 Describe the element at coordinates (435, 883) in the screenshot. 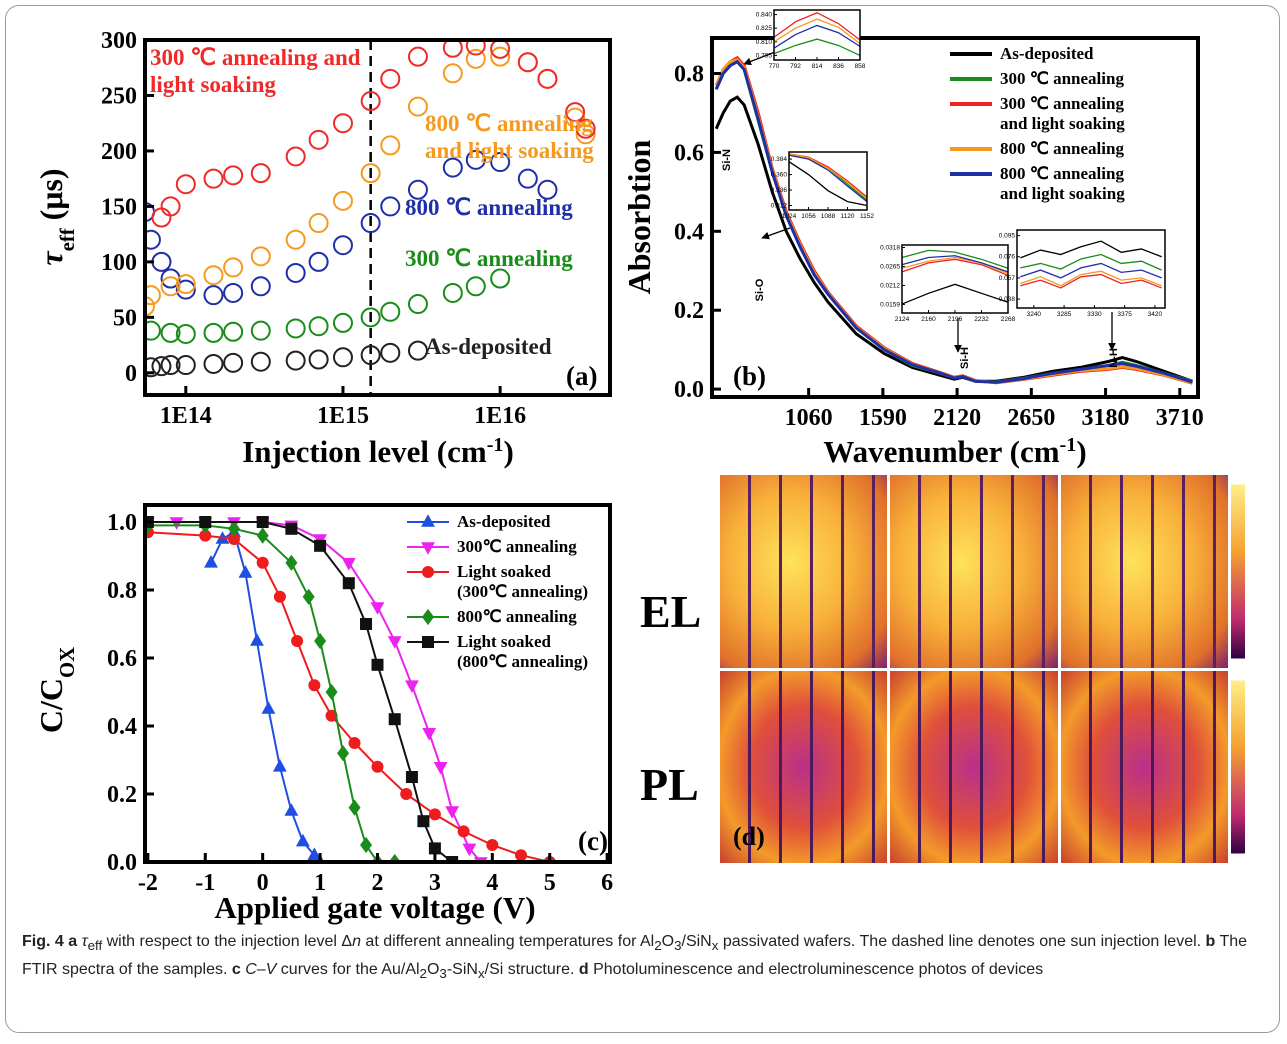

I see `x-tick-label: 3` at that location.